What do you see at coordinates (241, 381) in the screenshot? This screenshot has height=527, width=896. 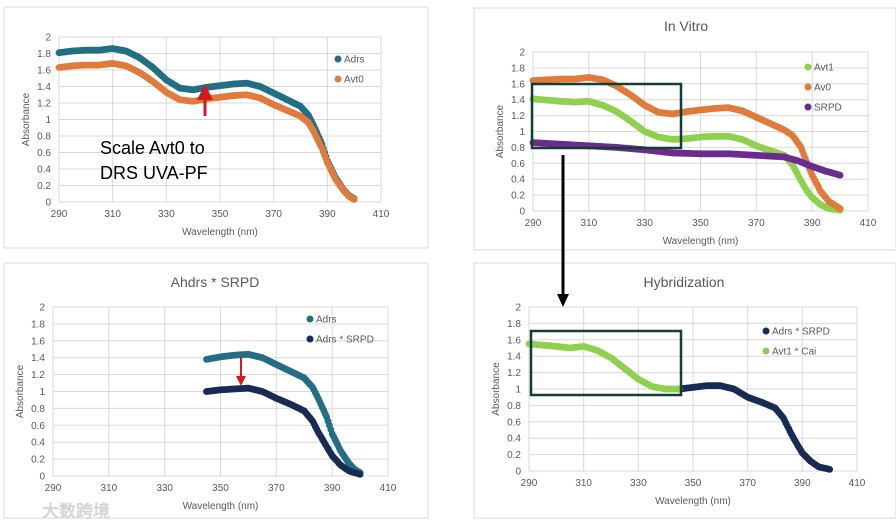 I see `red-down-arrow-head` at bounding box center [241, 381].